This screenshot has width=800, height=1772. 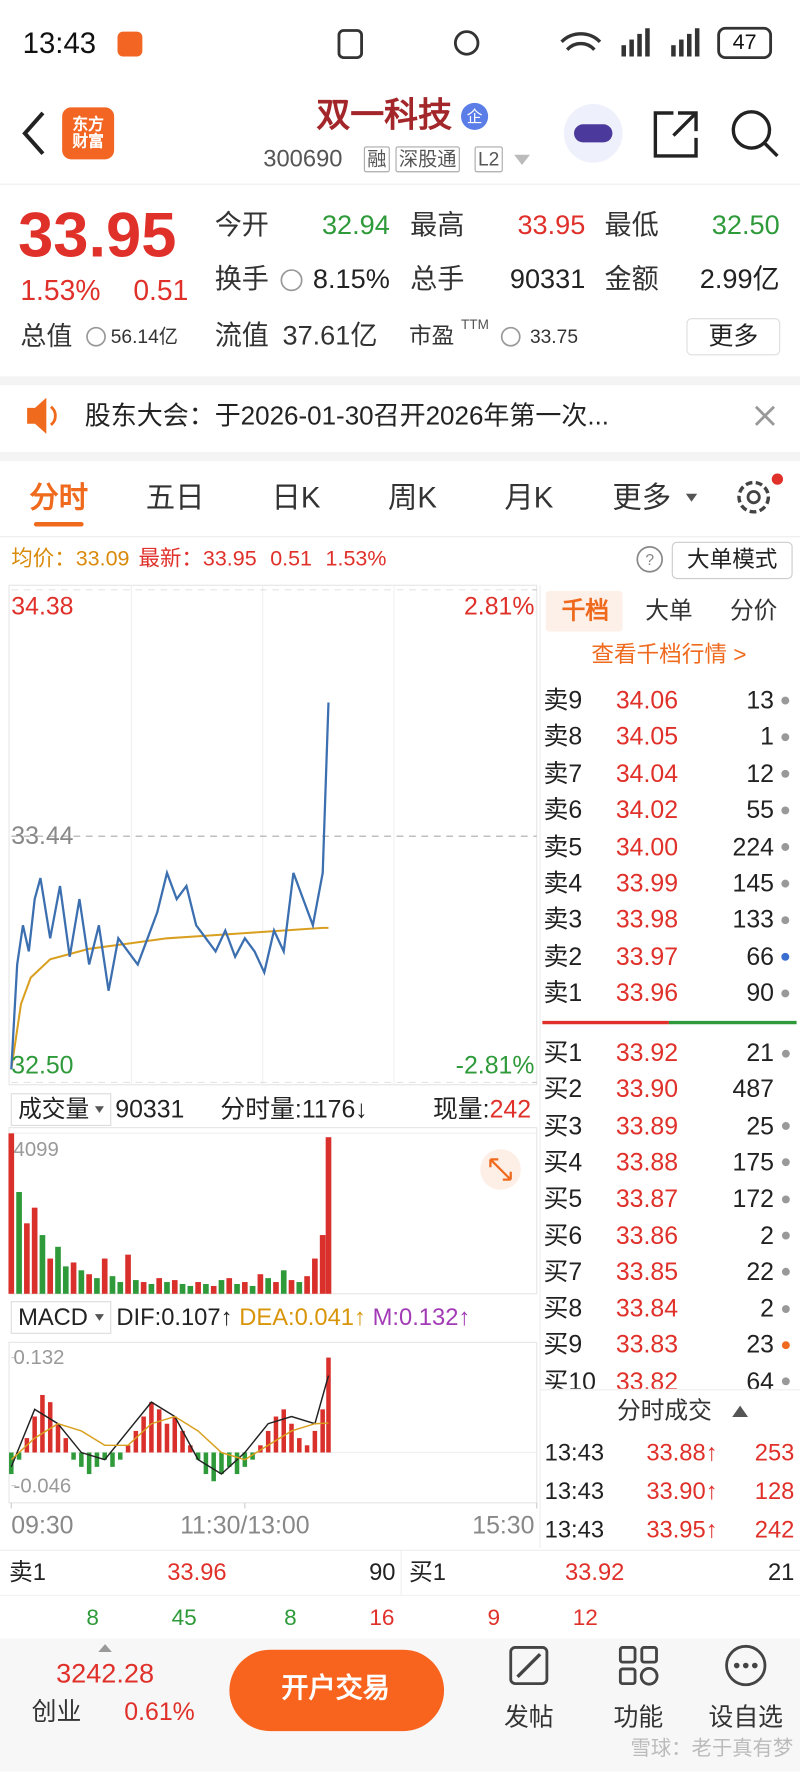 I want to click on book-tab: 千档, so click(x=585, y=611).